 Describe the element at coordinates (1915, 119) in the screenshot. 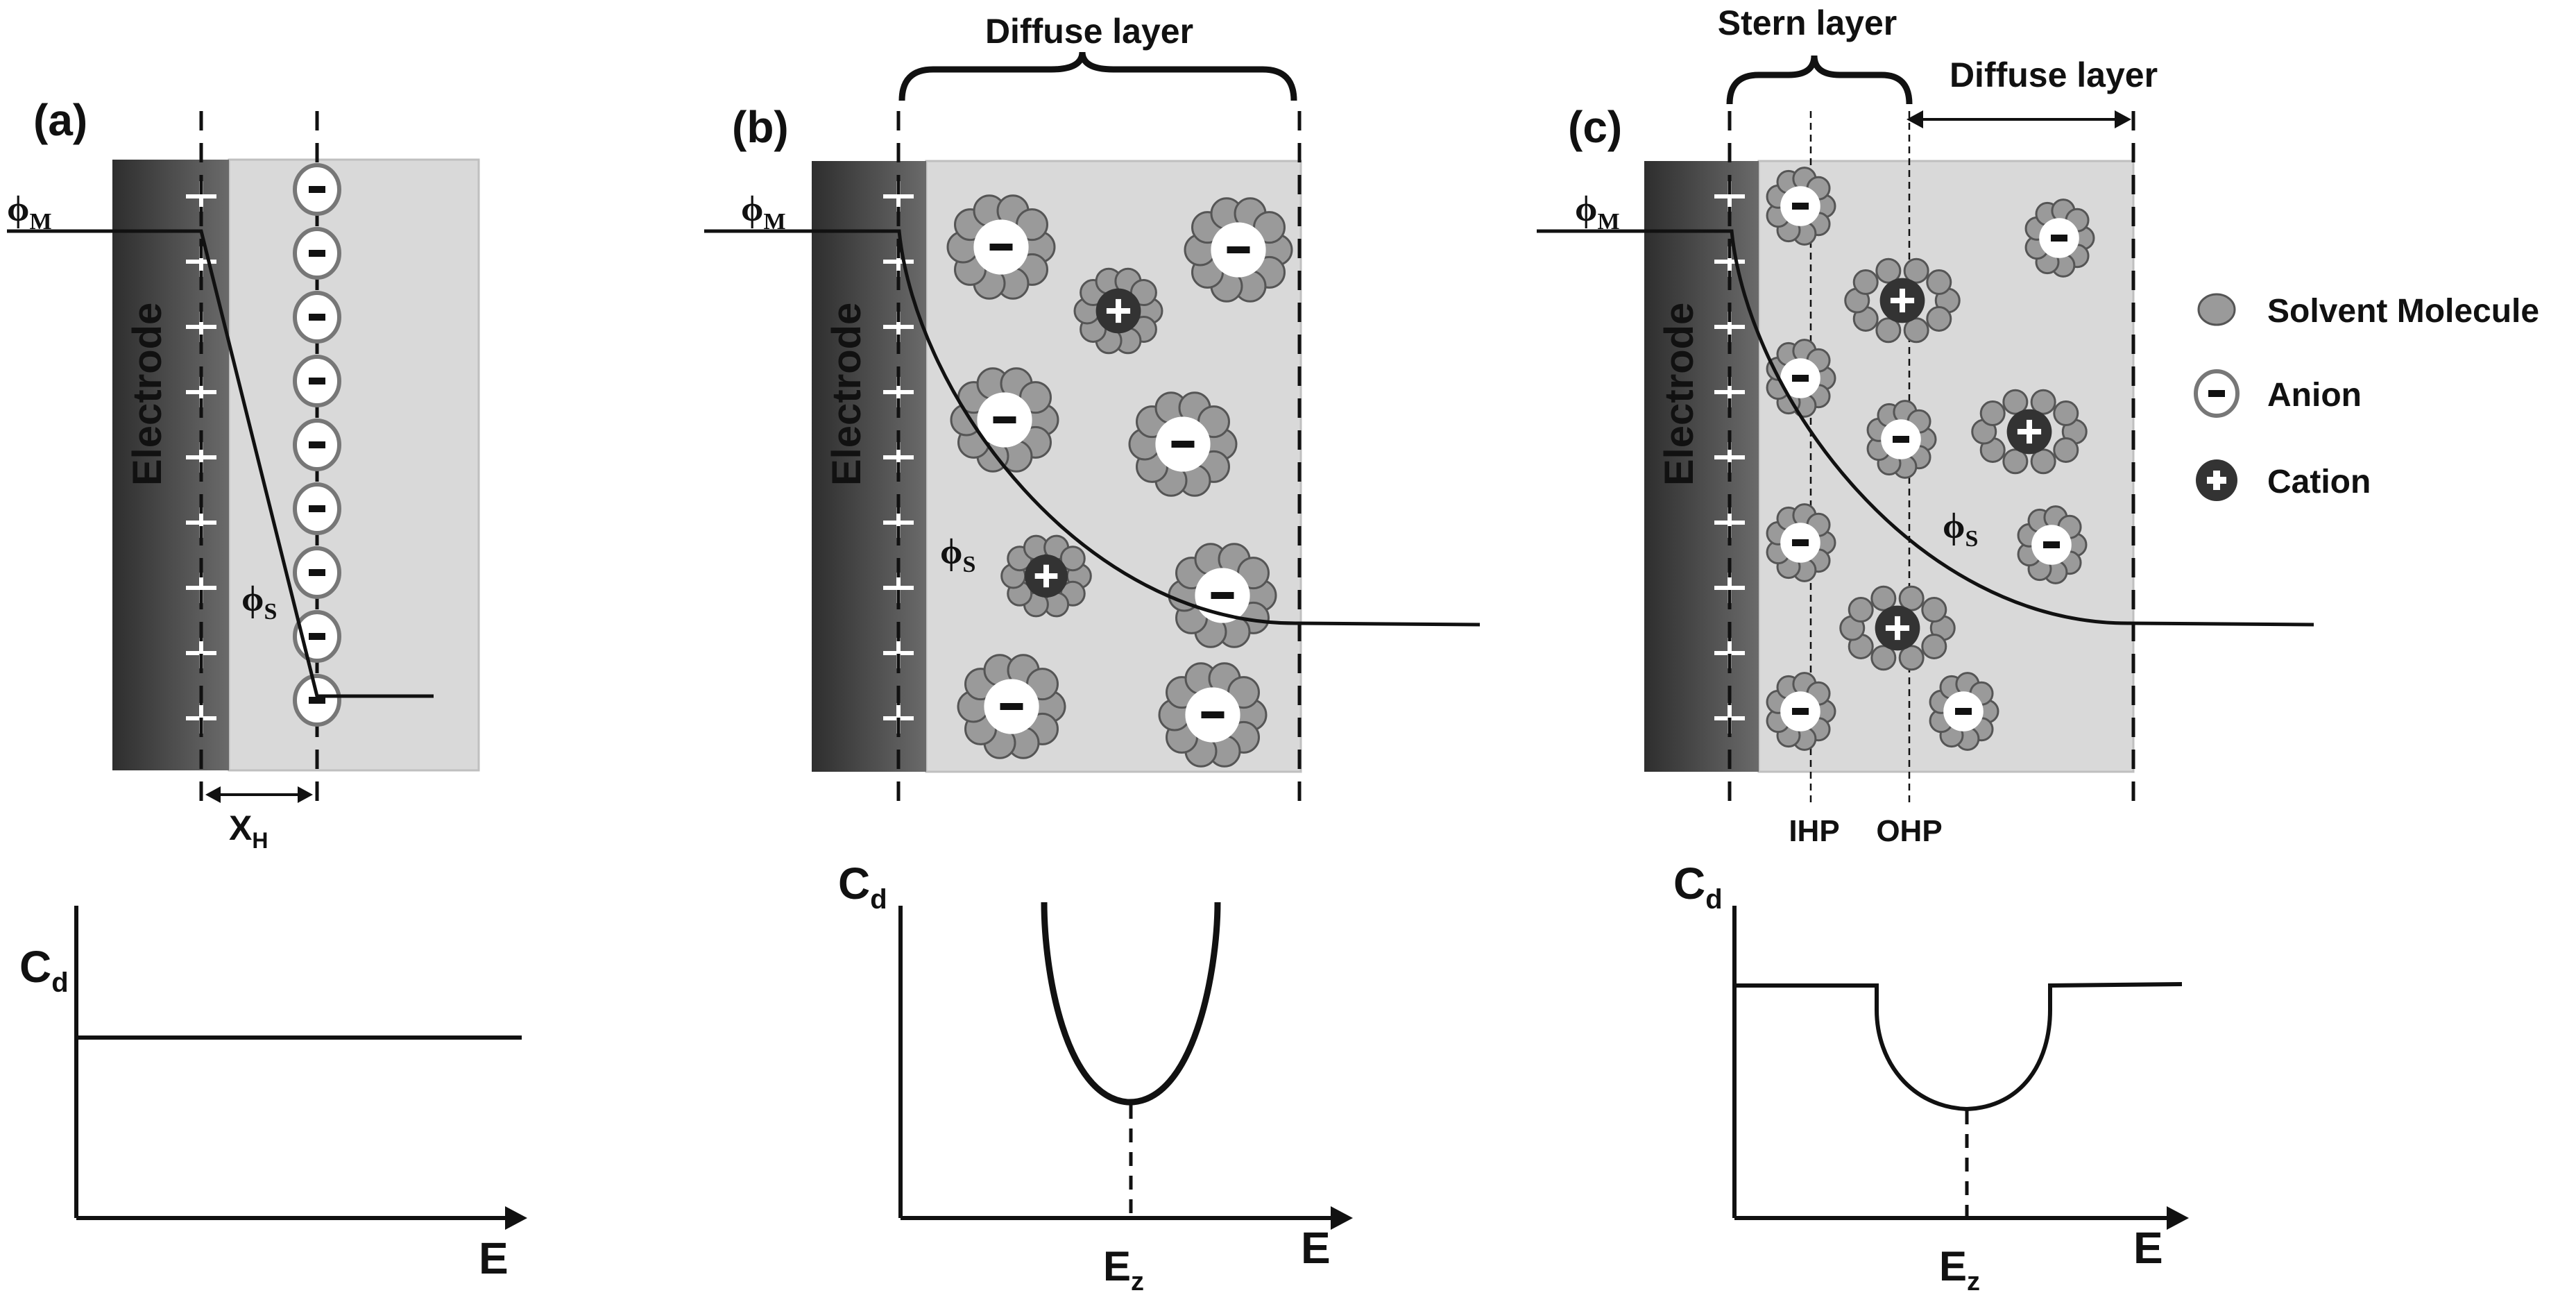

I see `diffuse-arrowhead-left` at that location.